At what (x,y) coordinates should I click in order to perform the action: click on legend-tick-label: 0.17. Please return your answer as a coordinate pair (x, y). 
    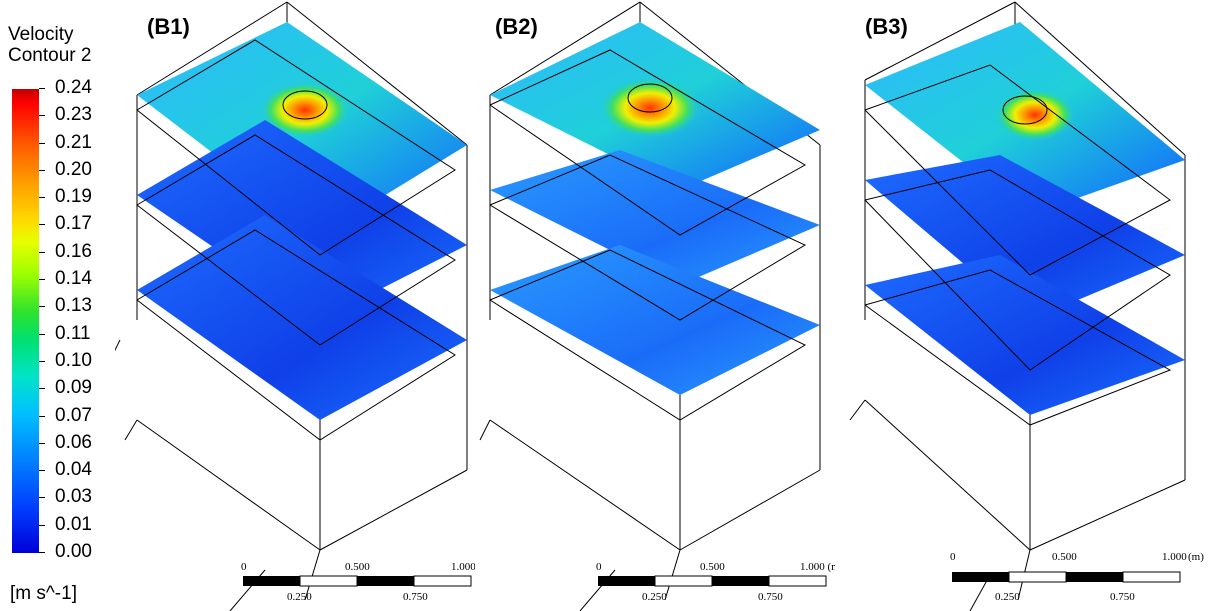
    Looking at the image, I should click on (73, 224).